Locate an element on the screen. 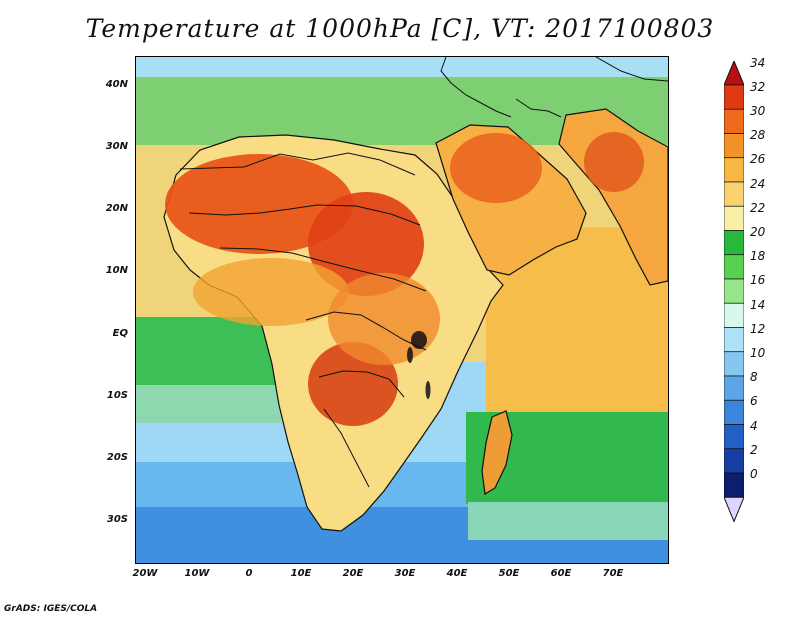 This screenshot has width=800, height=618. colorbar-label-28: 28 is located at coordinates (758, 135).